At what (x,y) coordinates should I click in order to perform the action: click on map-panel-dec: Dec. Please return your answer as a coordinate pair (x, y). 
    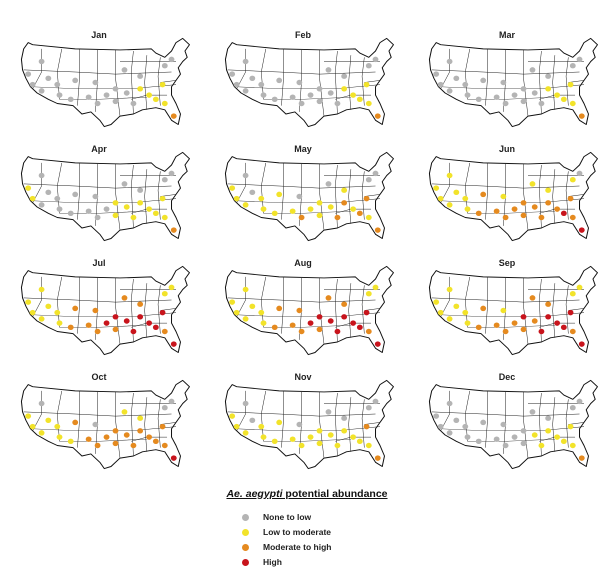
    Looking at the image, I should click on (506, 414).